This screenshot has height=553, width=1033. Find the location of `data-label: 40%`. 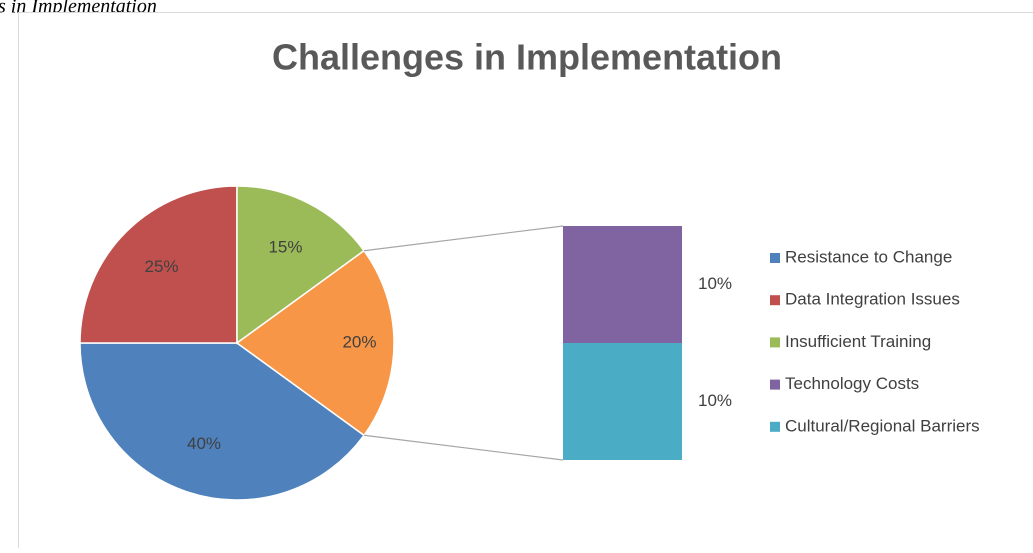

data-label: 40% is located at coordinates (204, 443).